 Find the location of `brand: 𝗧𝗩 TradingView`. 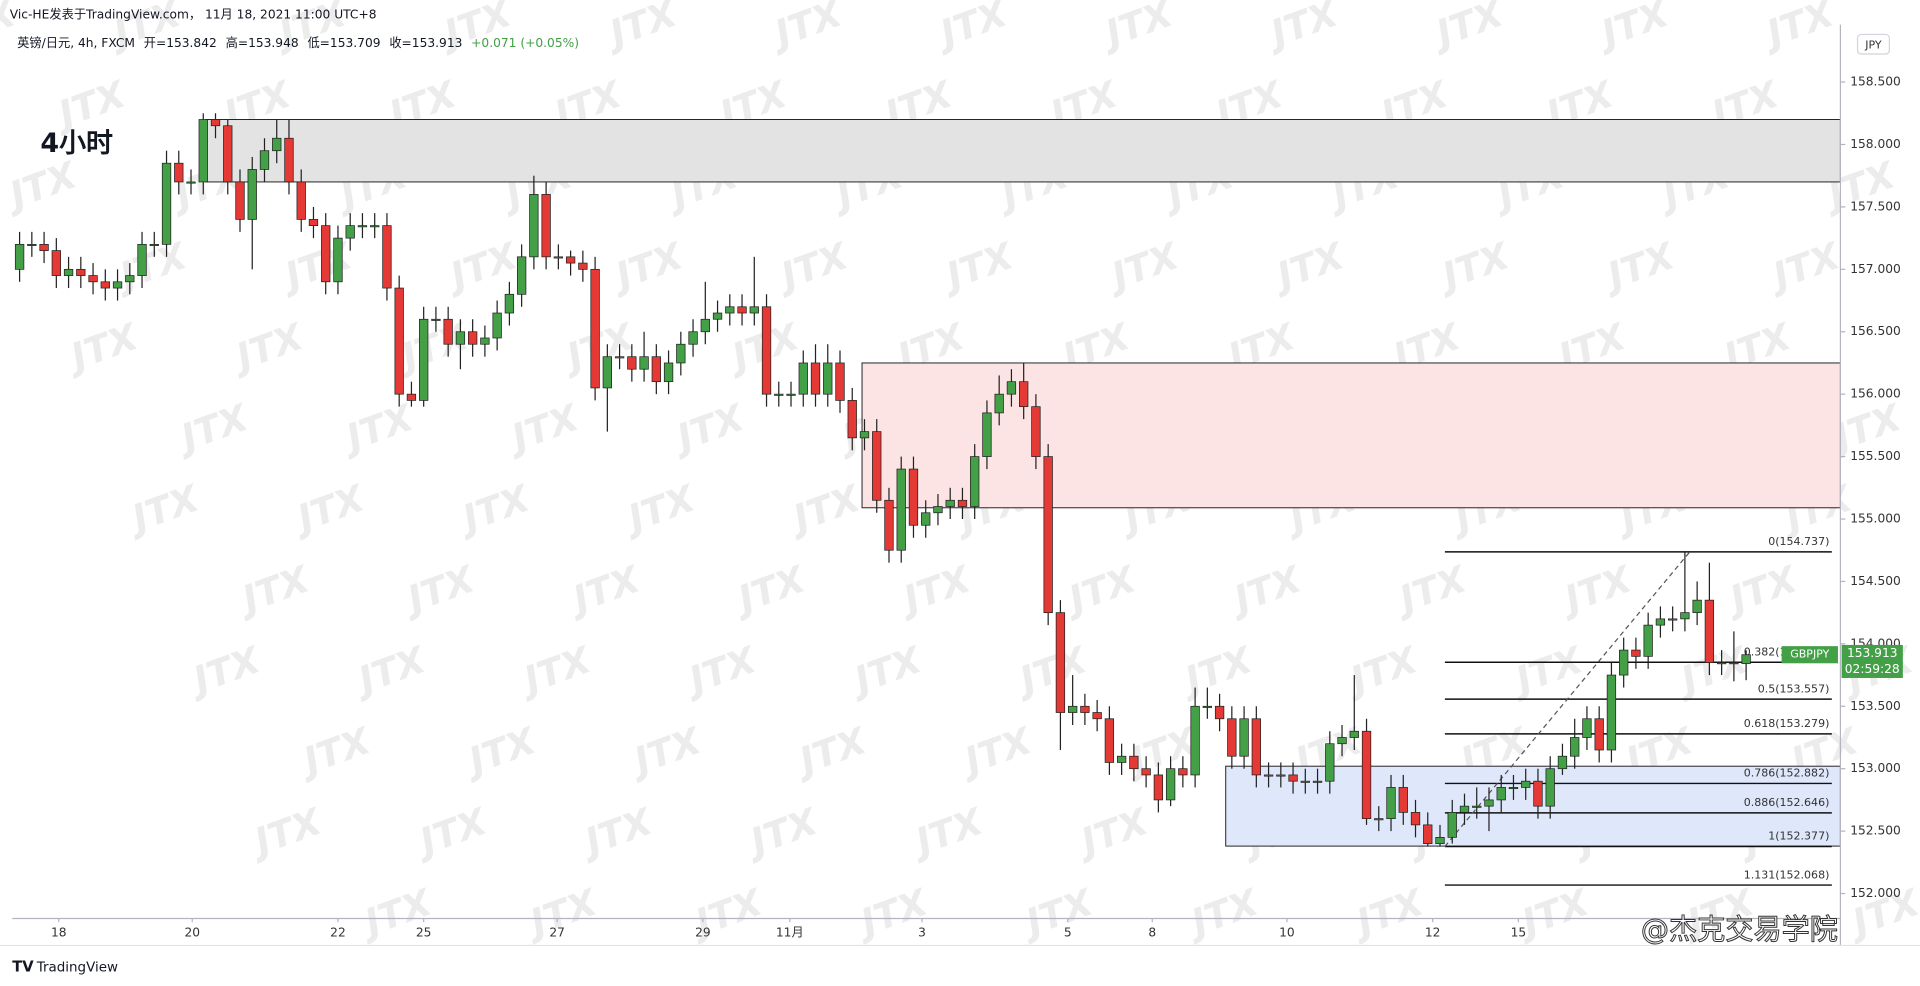

brand: 𝗧𝗩 TradingView is located at coordinates (65, 966).